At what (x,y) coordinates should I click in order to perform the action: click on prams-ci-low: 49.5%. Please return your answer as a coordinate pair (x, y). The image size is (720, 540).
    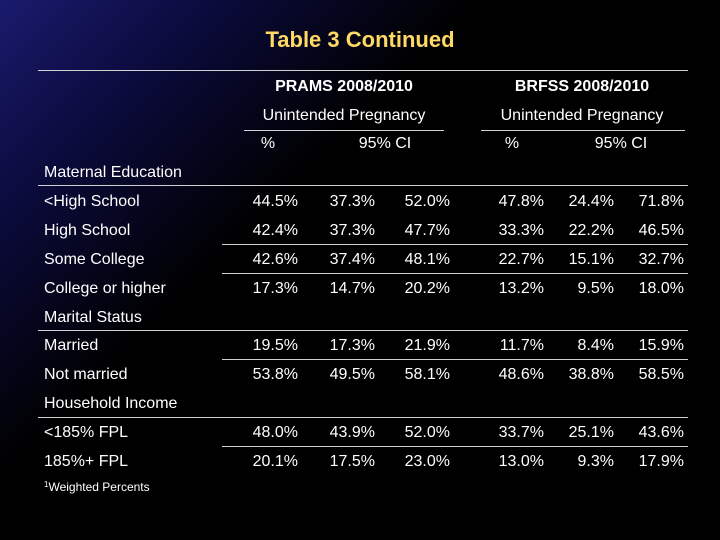
    Looking at the image, I should click on (352, 374).